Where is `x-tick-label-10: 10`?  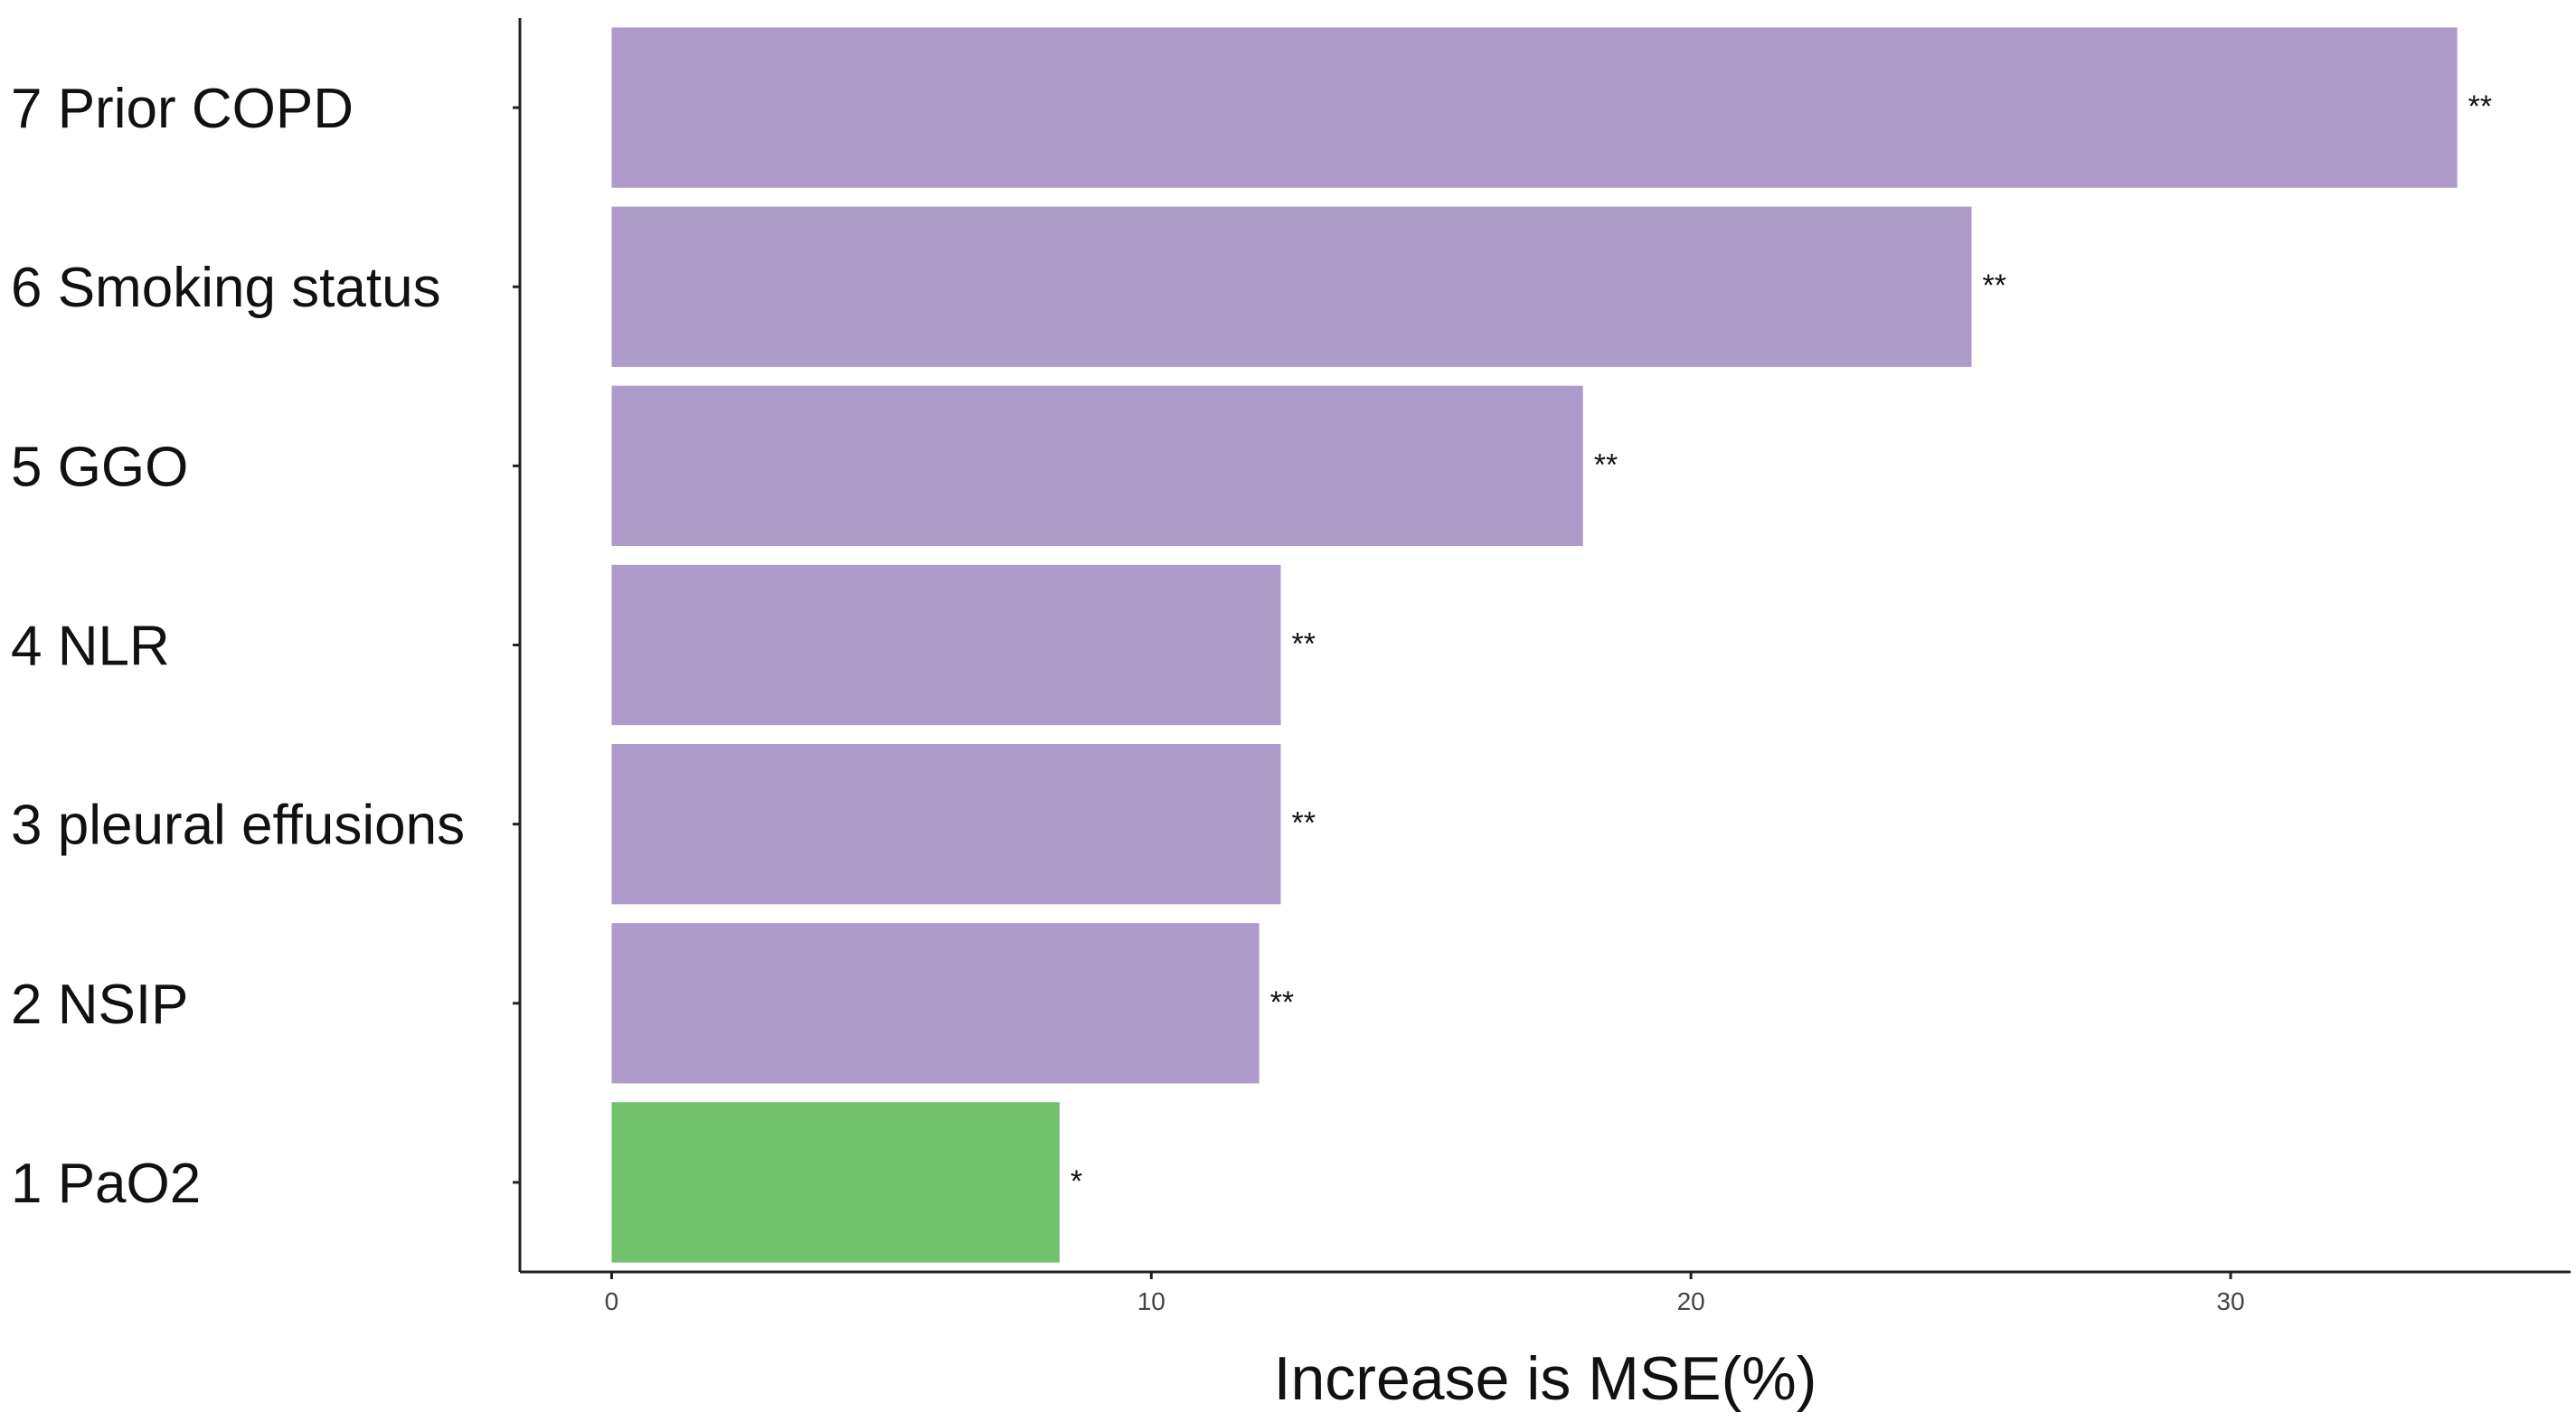 x-tick-label-10: 10 is located at coordinates (1151, 1301).